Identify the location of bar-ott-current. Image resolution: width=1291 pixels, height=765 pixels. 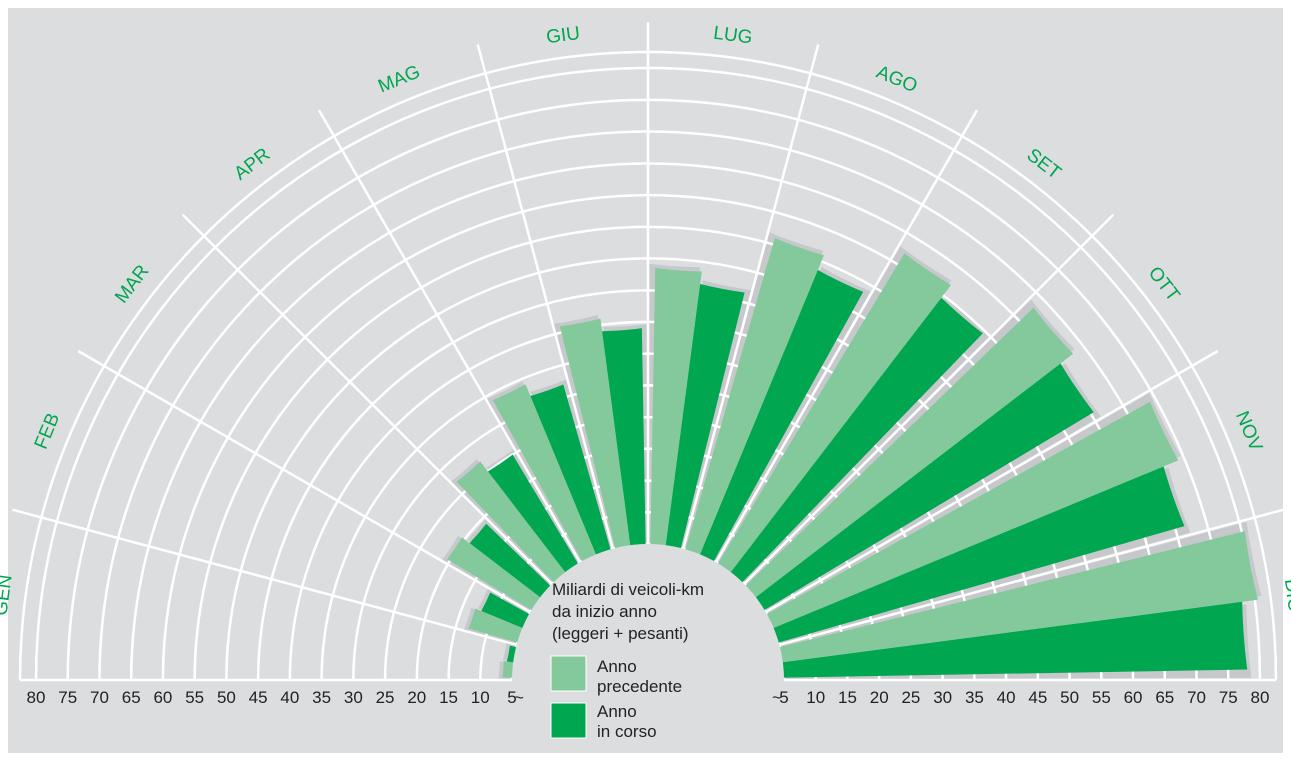
(922, 488).